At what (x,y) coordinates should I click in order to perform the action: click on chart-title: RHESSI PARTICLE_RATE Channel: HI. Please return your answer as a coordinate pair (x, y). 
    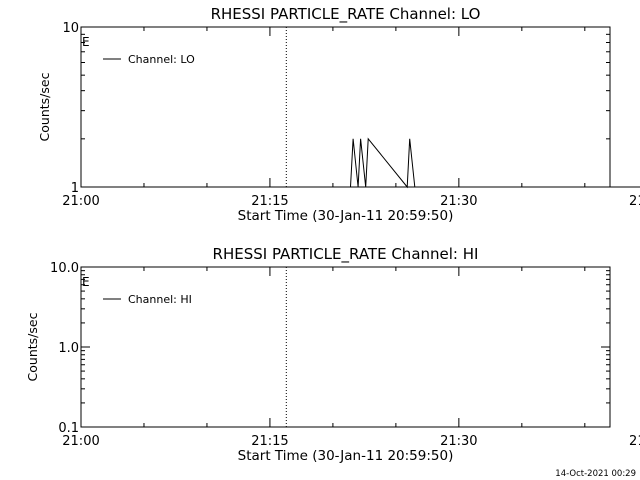
    Looking at the image, I should click on (346, 254).